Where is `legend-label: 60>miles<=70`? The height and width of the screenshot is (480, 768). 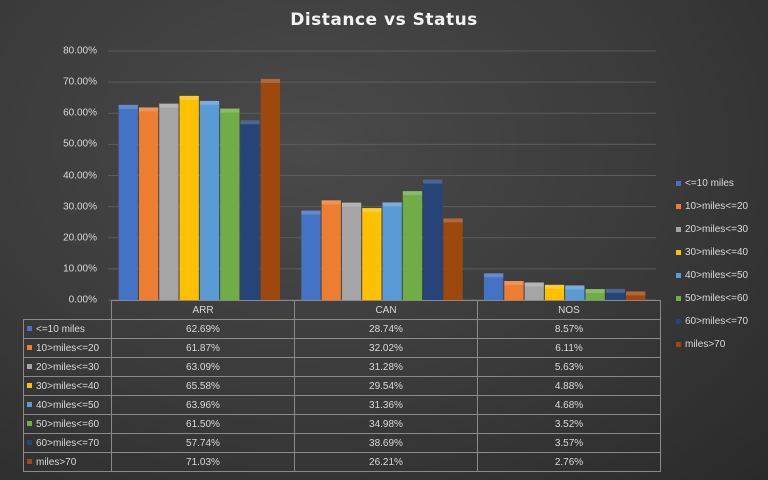 legend-label: 60>miles<=70 is located at coordinates (717, 321).